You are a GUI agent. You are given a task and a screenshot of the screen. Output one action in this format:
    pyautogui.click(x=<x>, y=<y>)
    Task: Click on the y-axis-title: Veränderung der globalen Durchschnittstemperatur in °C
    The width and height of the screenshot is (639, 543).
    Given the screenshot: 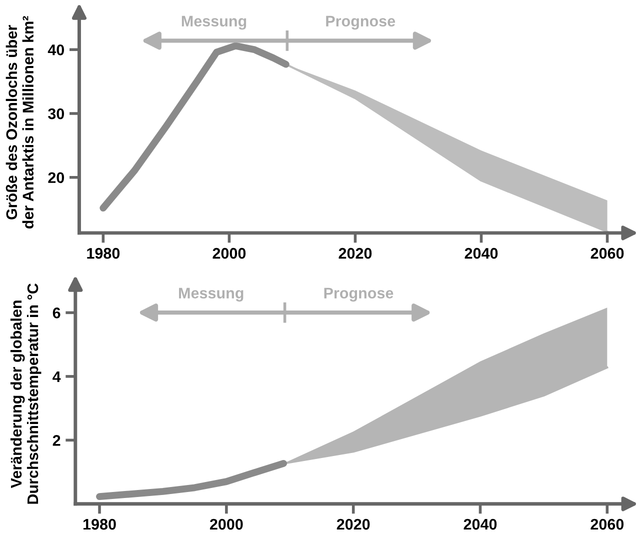 What is the action you would take?
    pyautogui.click(x=26, y=393)
    